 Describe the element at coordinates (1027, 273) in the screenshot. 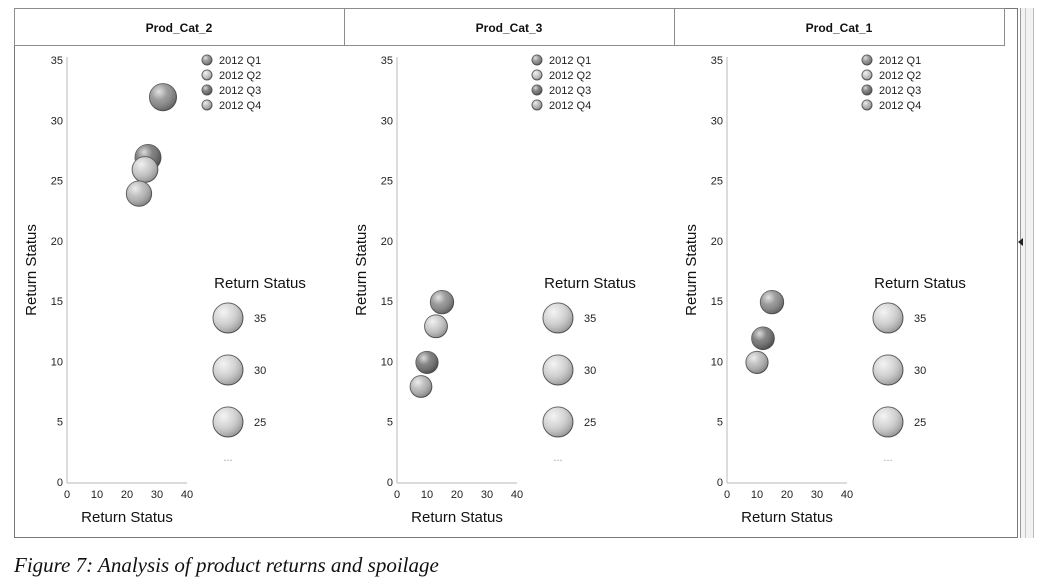

I see `vertical-scrollbar` at that location.